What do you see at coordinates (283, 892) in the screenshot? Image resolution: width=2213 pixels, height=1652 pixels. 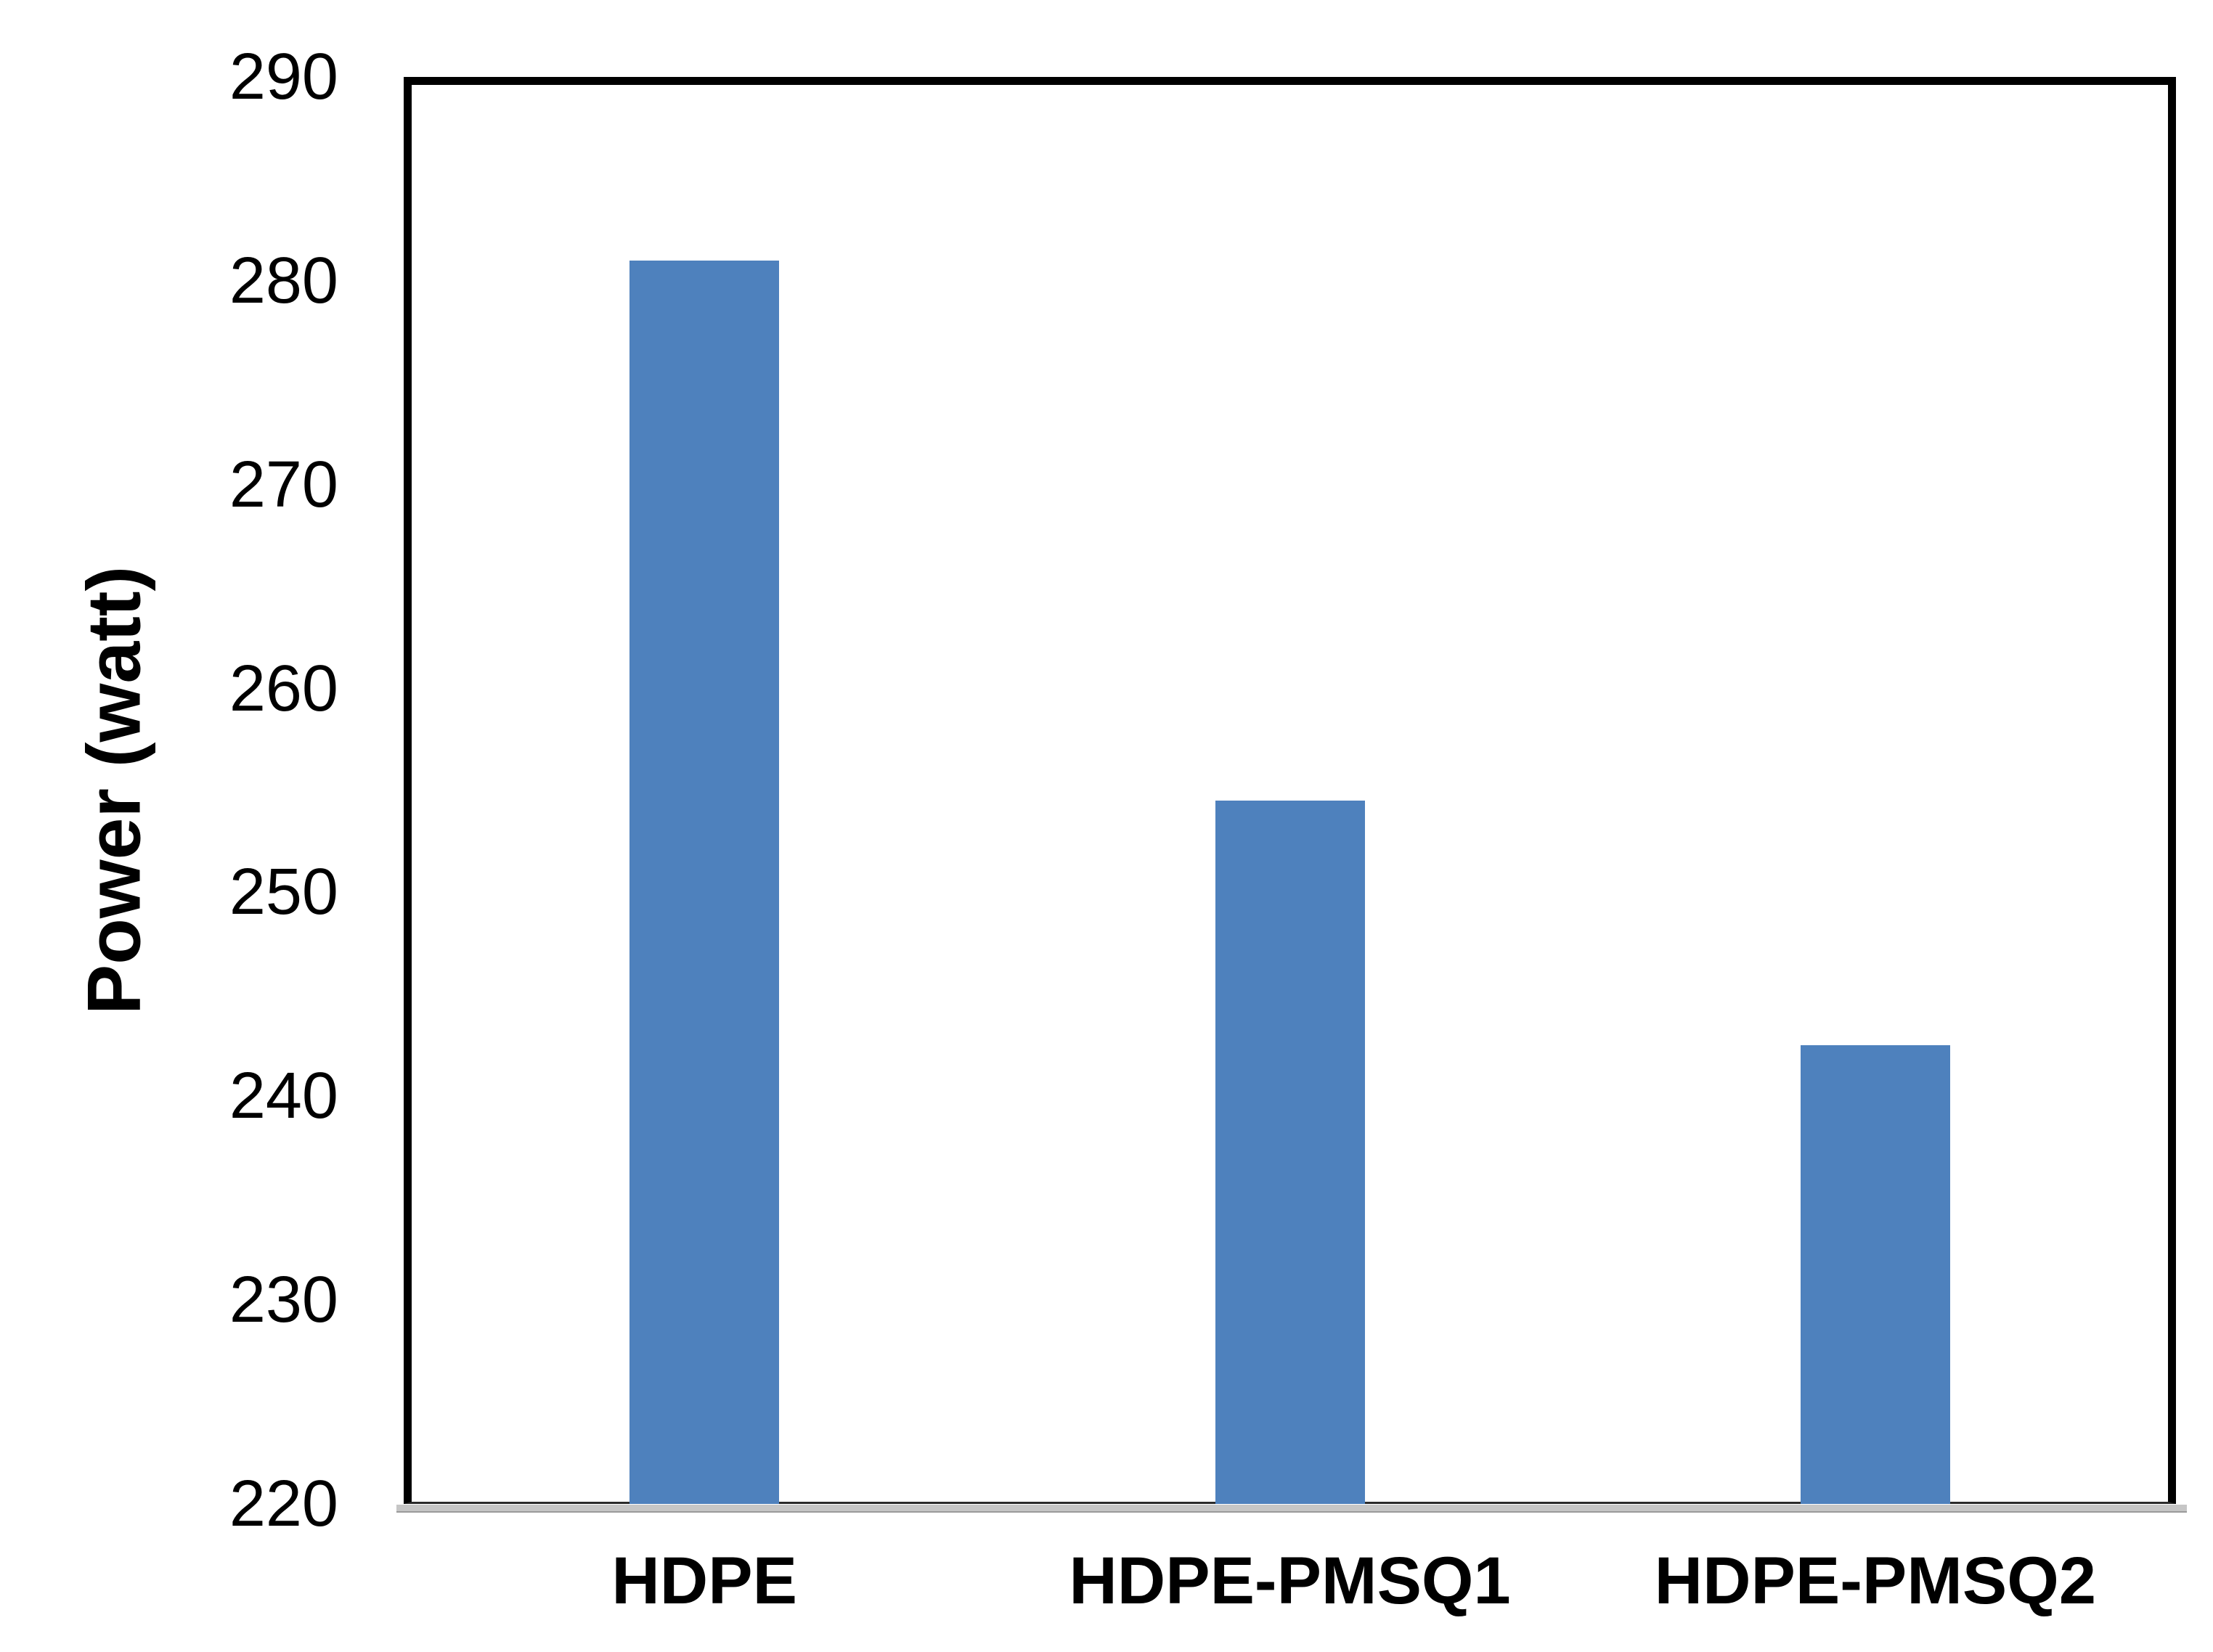 I see `y-tick-label: 250` at bounding box center [283, 892].